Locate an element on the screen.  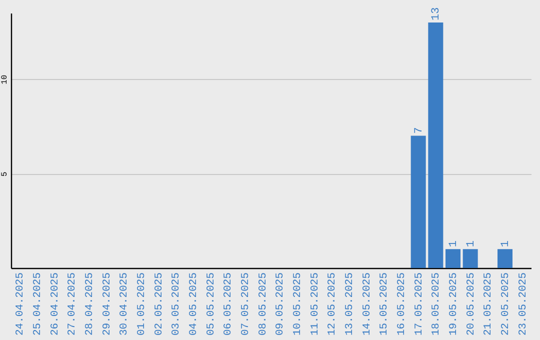
x-tick-label: 07.05.2025 is located at coordinates (246, 304).